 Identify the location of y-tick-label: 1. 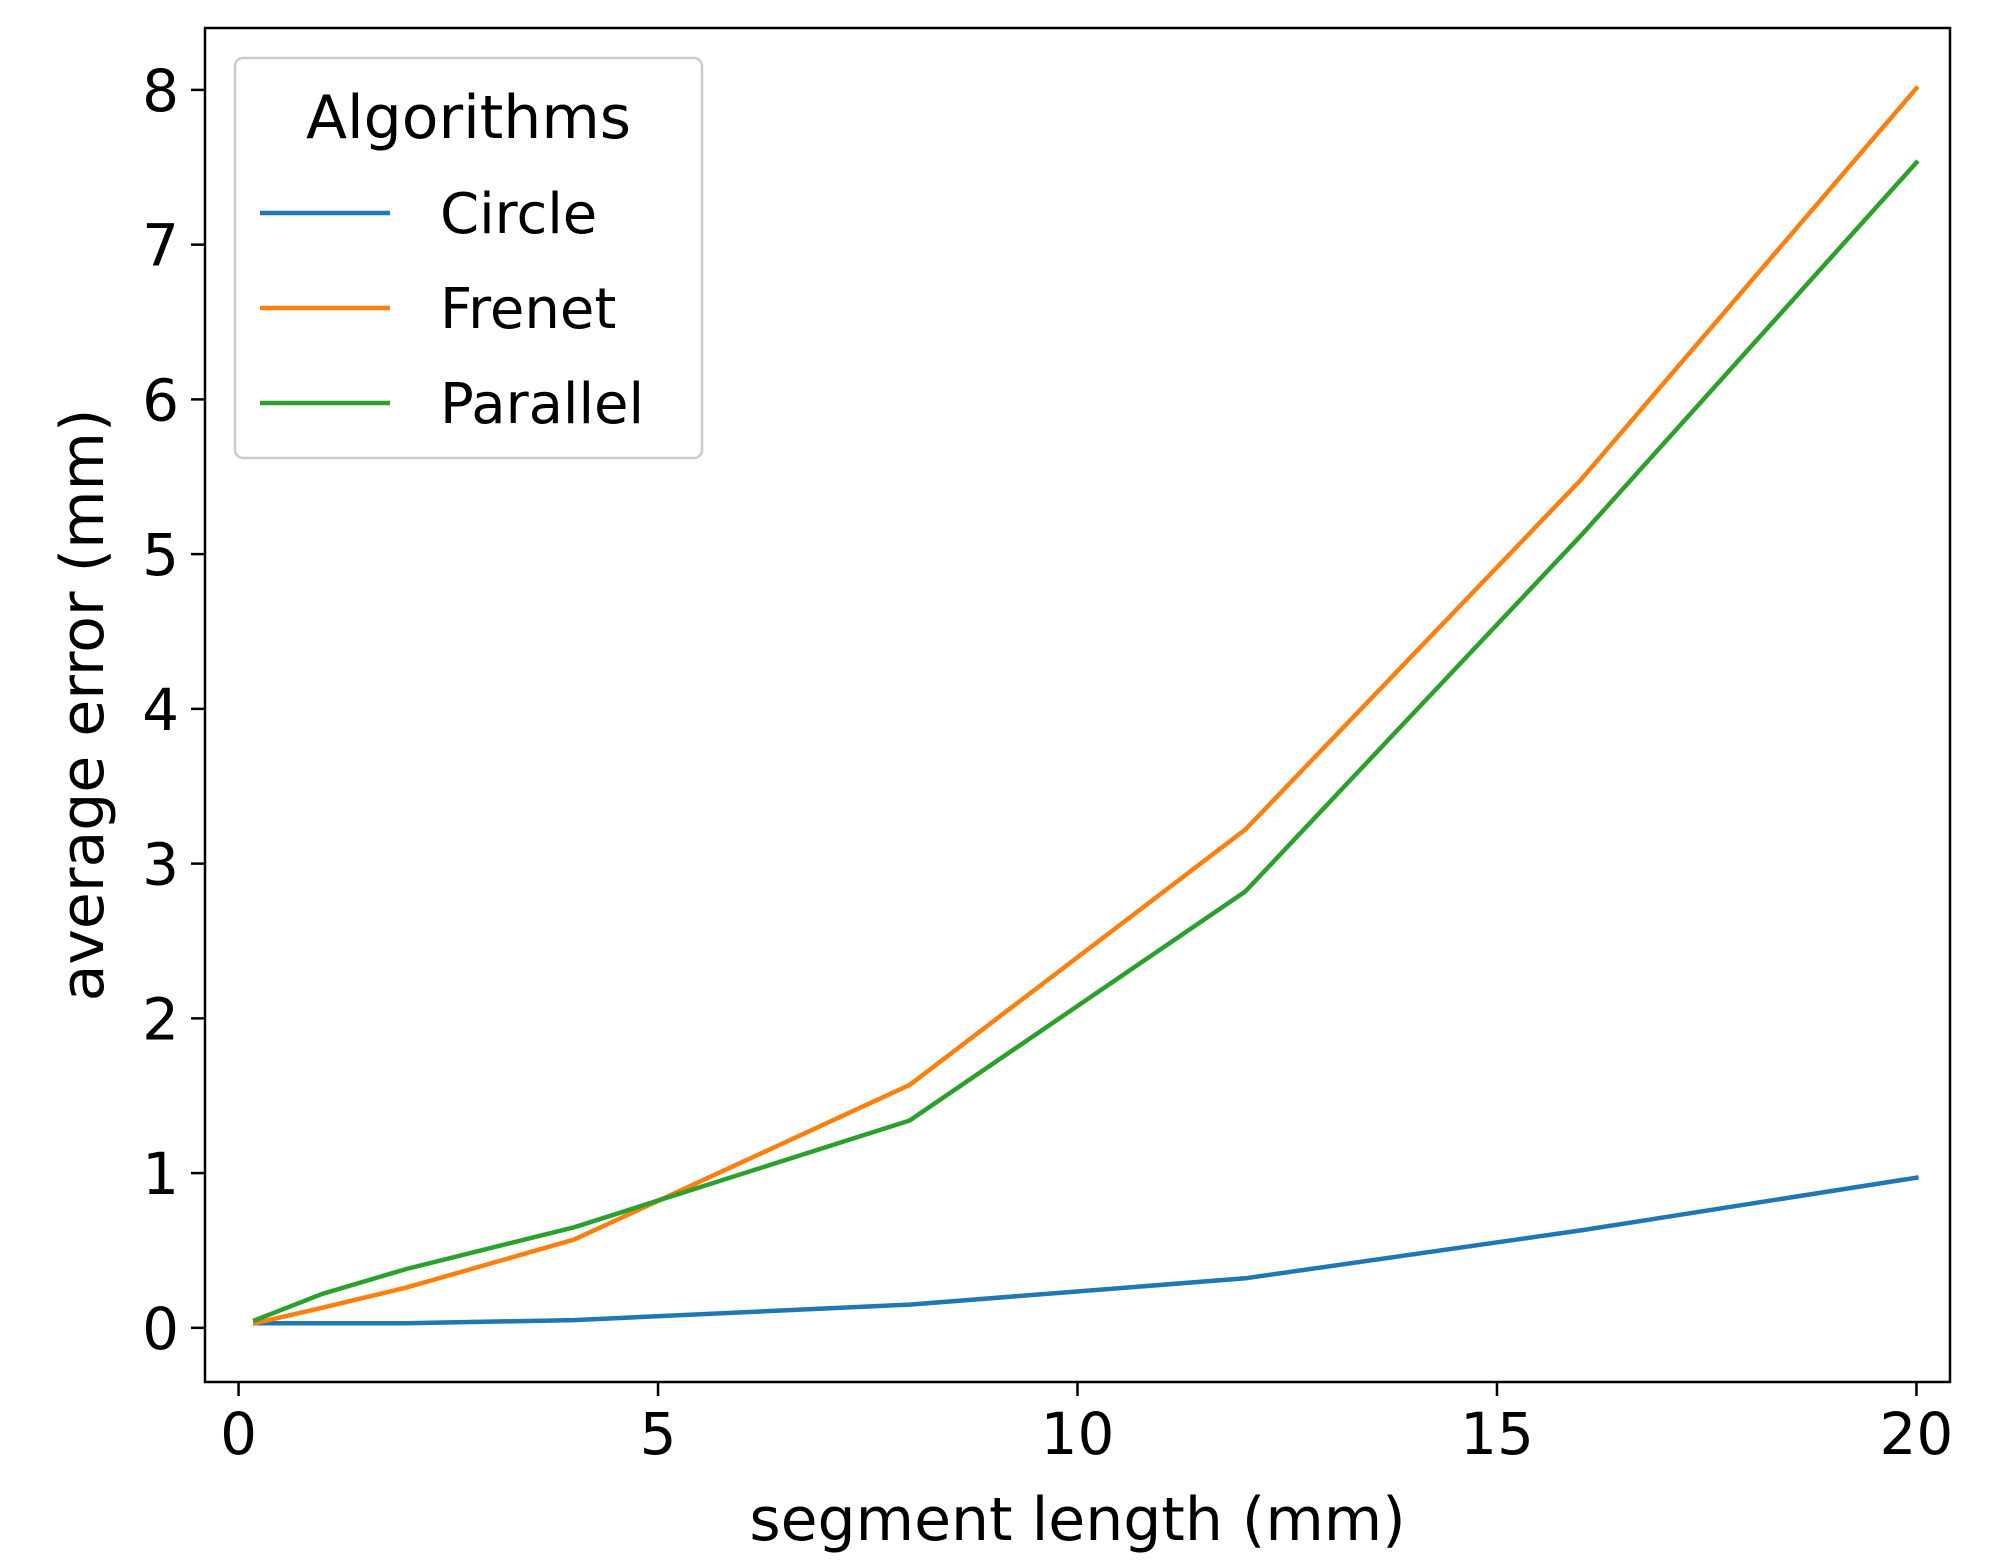
(160, 1174).